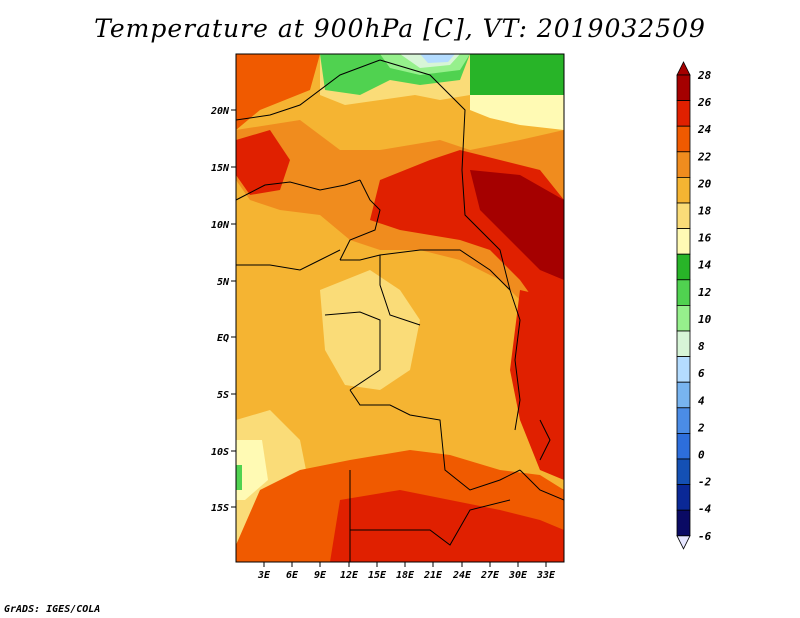 The image size is (800, 618). Describe the element at coordinates (546, 575) in the screenshot. I see `lon-label-33e: 33E` at that location.